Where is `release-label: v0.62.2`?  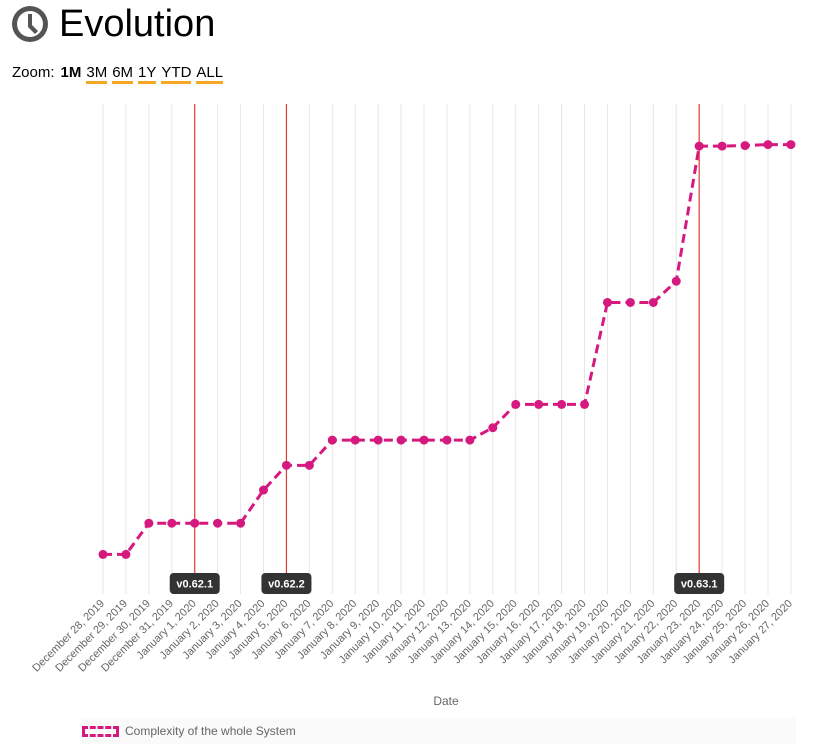
release-label: v0.62.2 is located at coordinates (286, 585).